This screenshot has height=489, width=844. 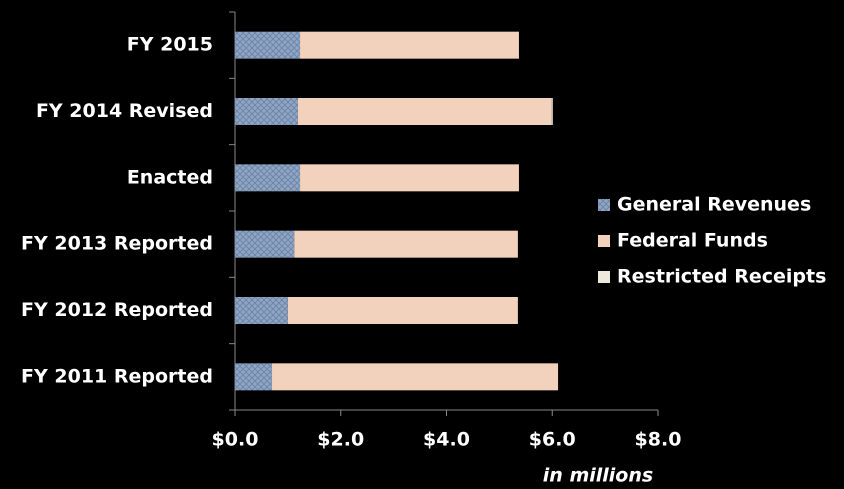 What do you see at coordinates (124, 111) in the screenshot?
I see `y-tick-label: FY 2014 Revised` at bounding box center [124, 111].